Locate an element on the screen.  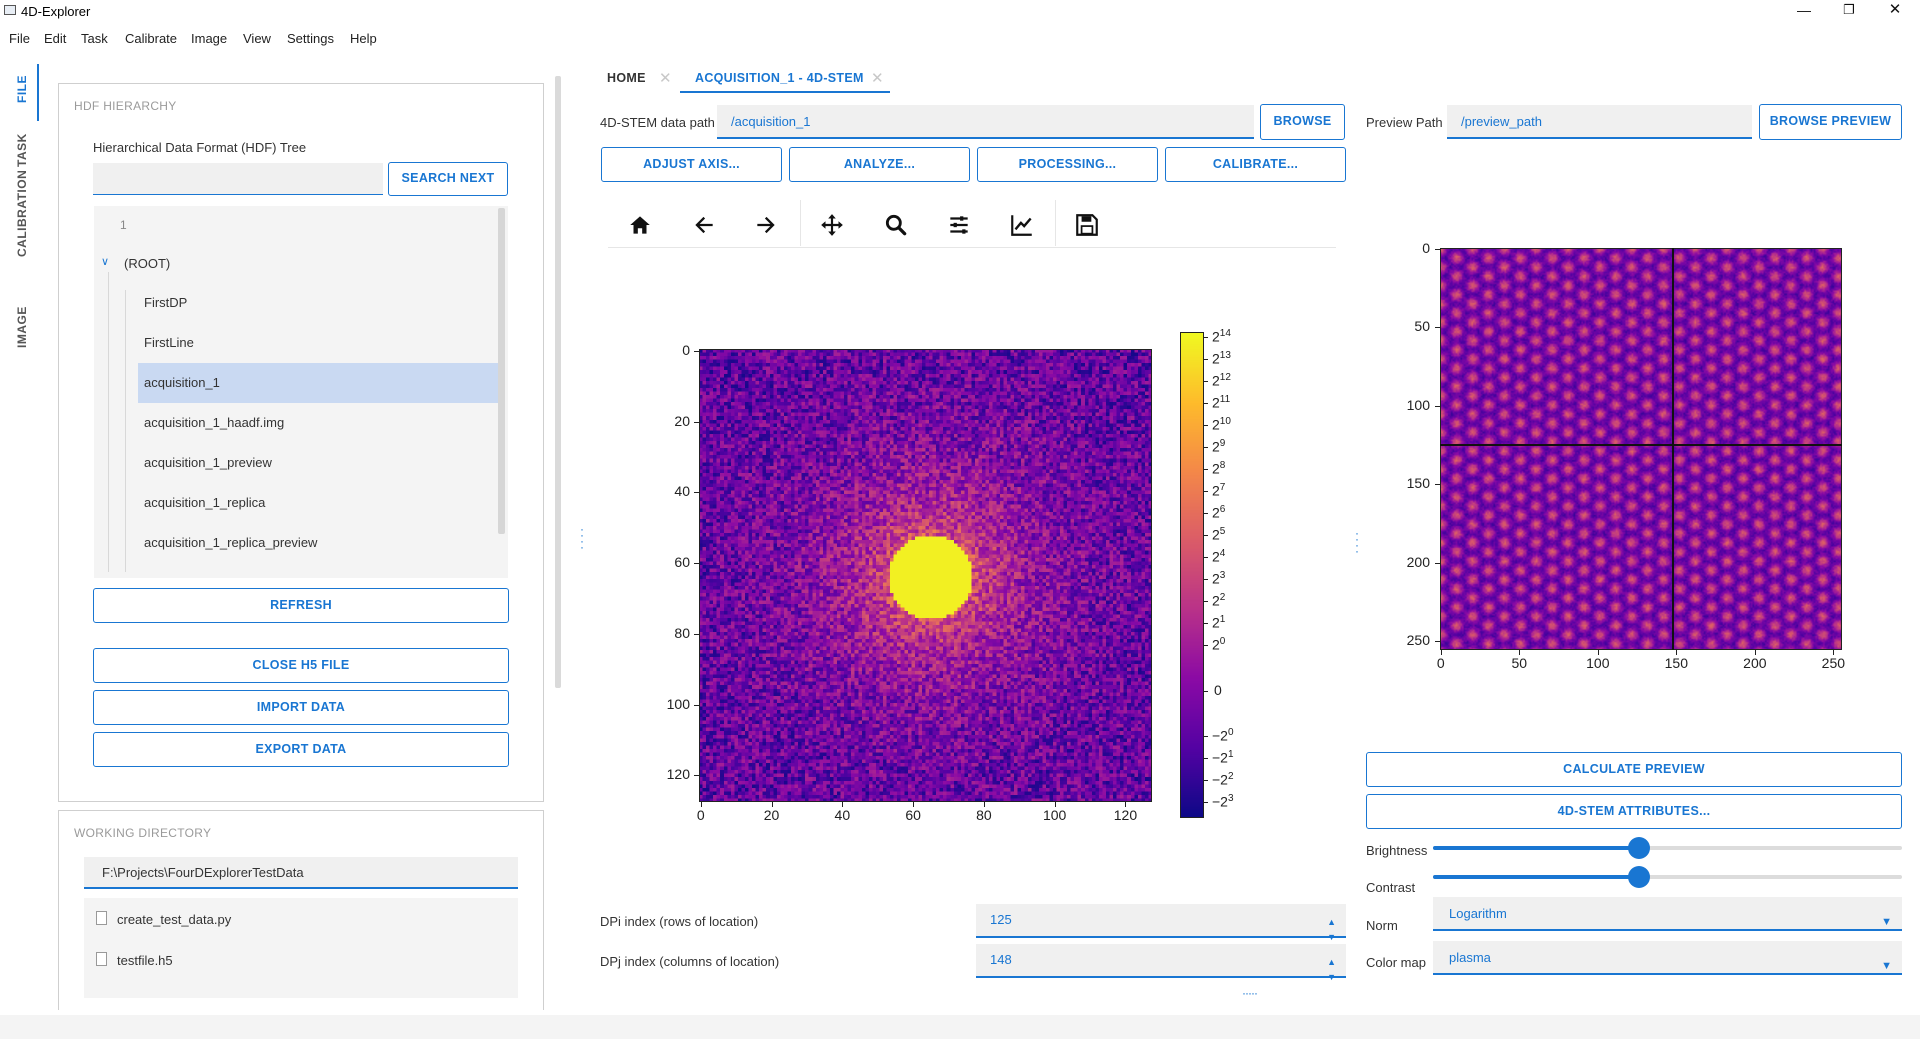
splitter-handle-bottom: ····· is located at coordinates (1250, 993).